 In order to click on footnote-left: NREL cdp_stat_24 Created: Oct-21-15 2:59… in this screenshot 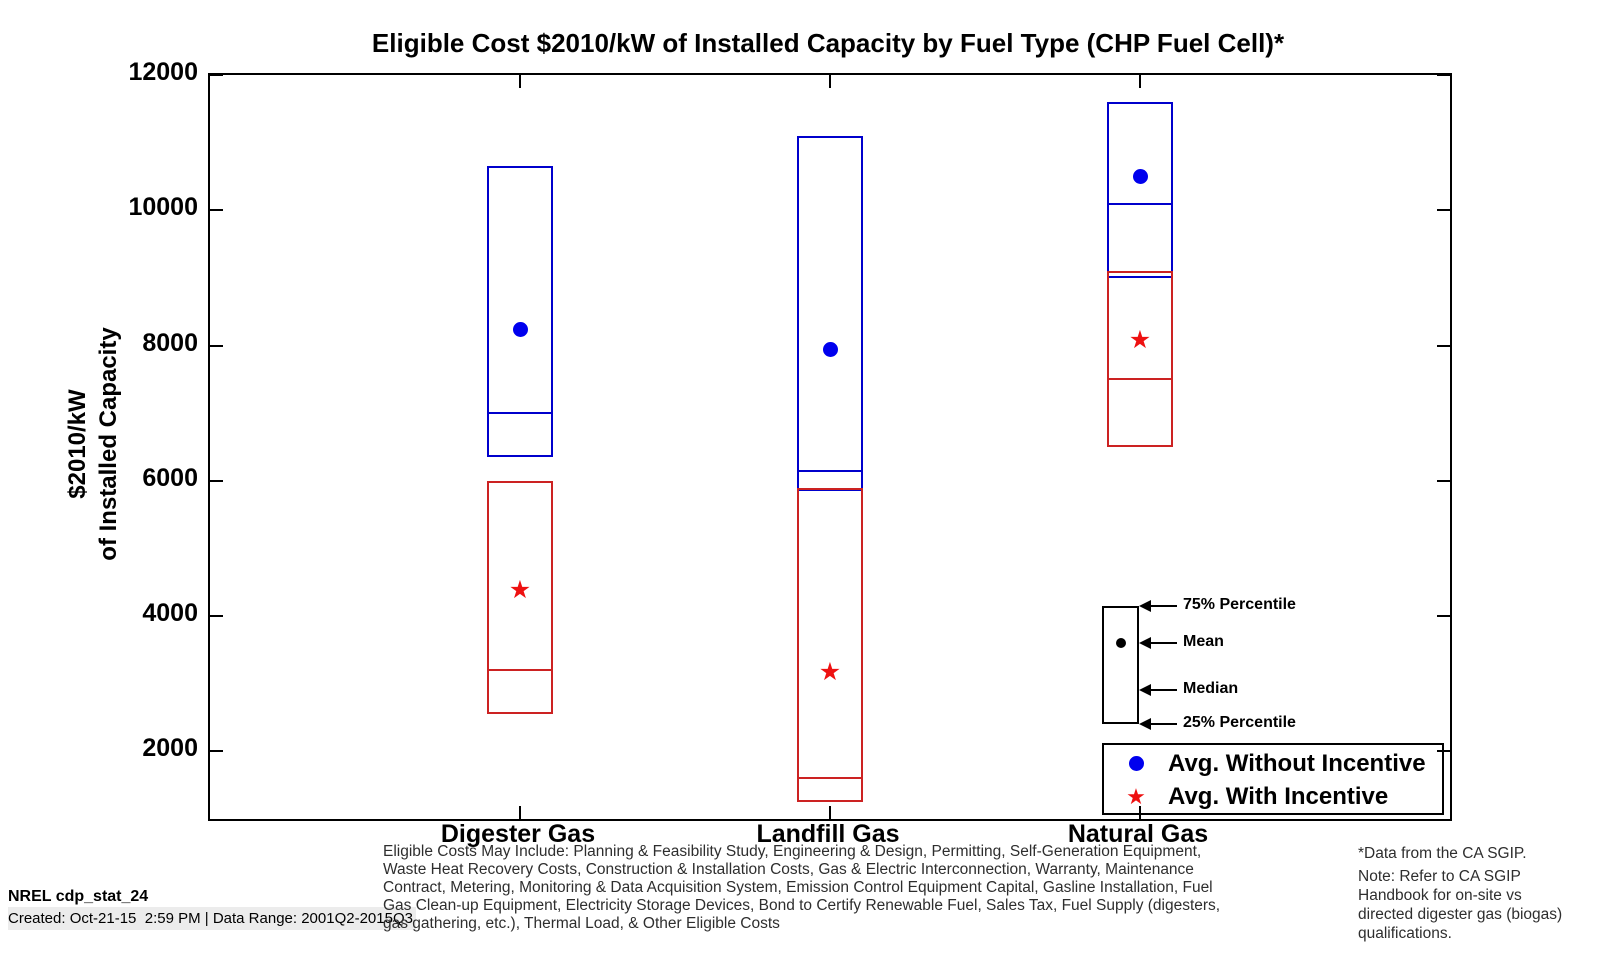, I will do `click(212, 908)`.